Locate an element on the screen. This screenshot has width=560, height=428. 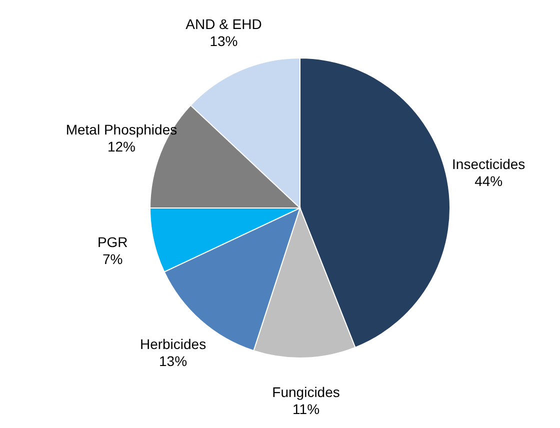
slice-label: Insecticides is located at coordinates (489, 164).